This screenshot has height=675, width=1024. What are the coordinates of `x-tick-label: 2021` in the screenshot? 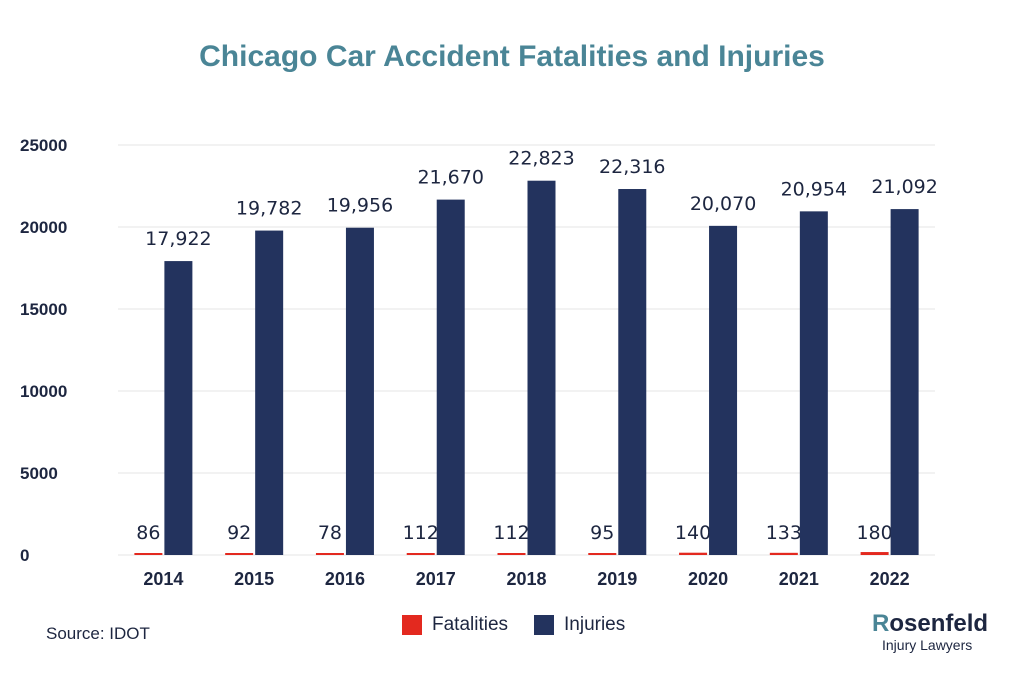 It's located at (799, 579).